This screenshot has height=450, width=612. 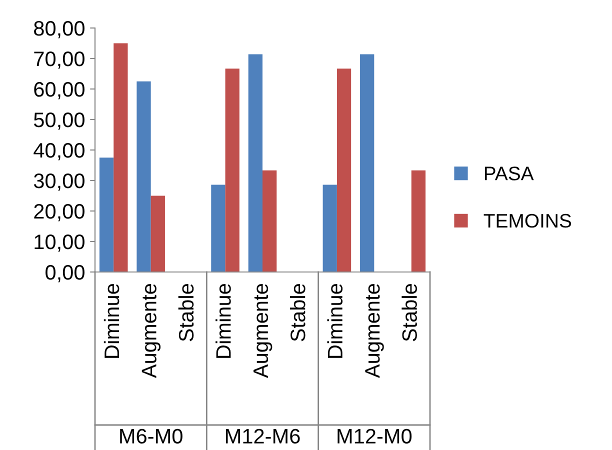 What do you see at coordinates (263, 436) in the screenshot?
I see `text: M12-M6` at bounding box center [263, 436].